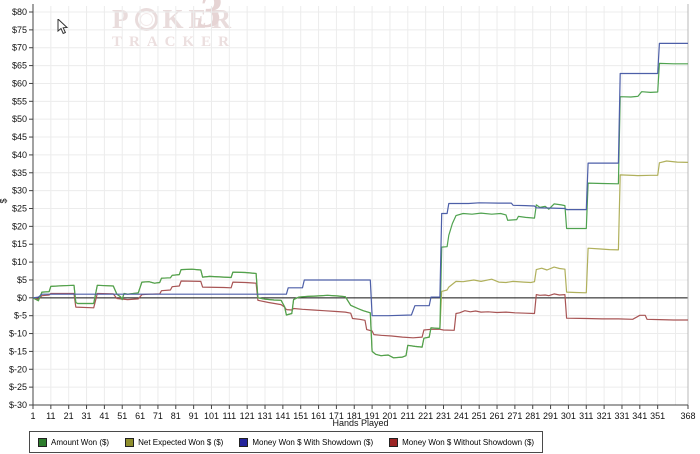  Describe the element at coordinates (497, 416) in the screenshot. I see `svg-text: 261` at that location.